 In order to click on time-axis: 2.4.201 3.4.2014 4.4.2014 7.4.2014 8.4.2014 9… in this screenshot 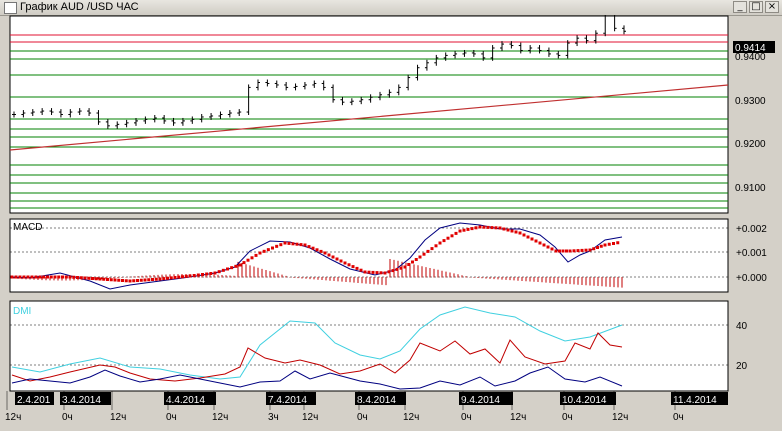, I will do `click(366, 407)`.